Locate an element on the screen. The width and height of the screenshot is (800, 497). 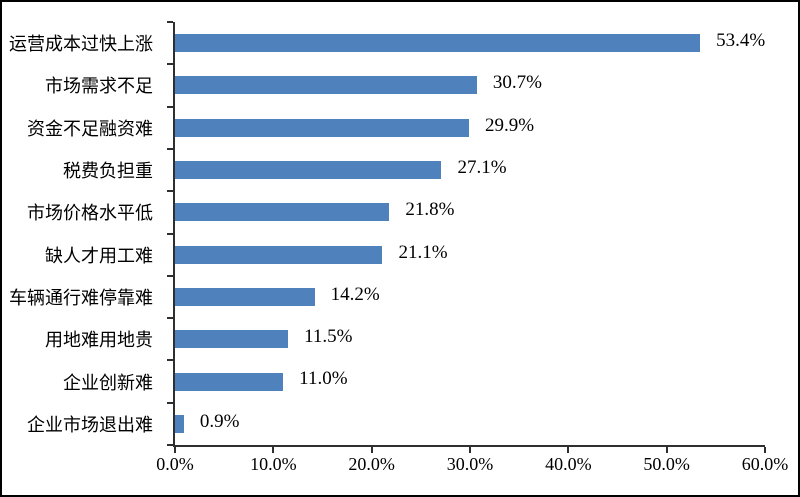
x-axis-tick-label: 60.0% is located at coordinates (765, 464).